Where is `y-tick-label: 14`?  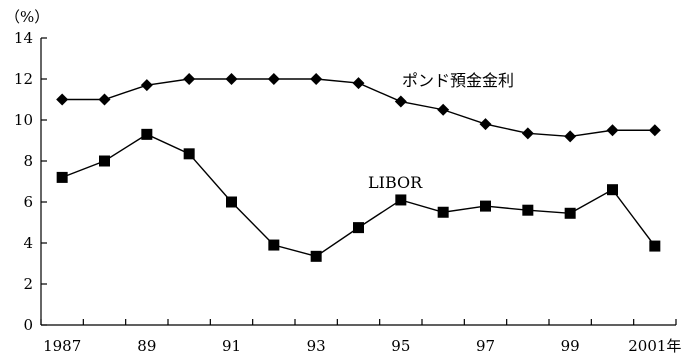
y-tick-label: 14 is located at coordinates (23, 38).